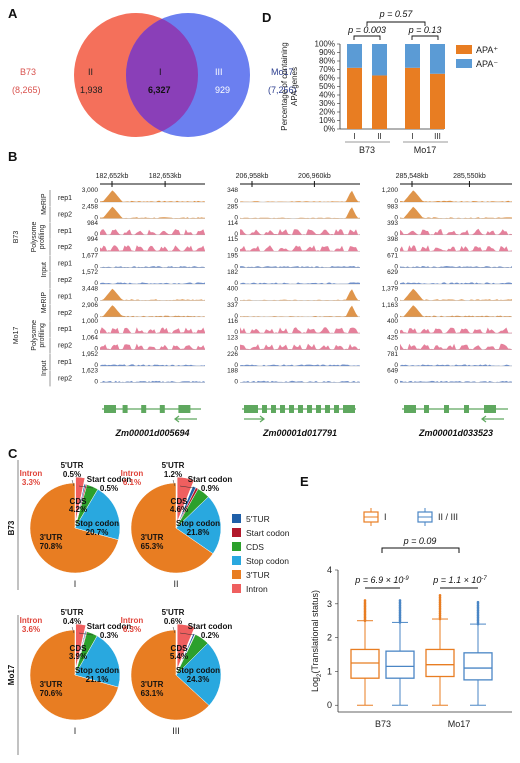  What do you see at coordinates (440, 663) in the screenshot?
I see `box-iqr` at bounding box center [440, 663].